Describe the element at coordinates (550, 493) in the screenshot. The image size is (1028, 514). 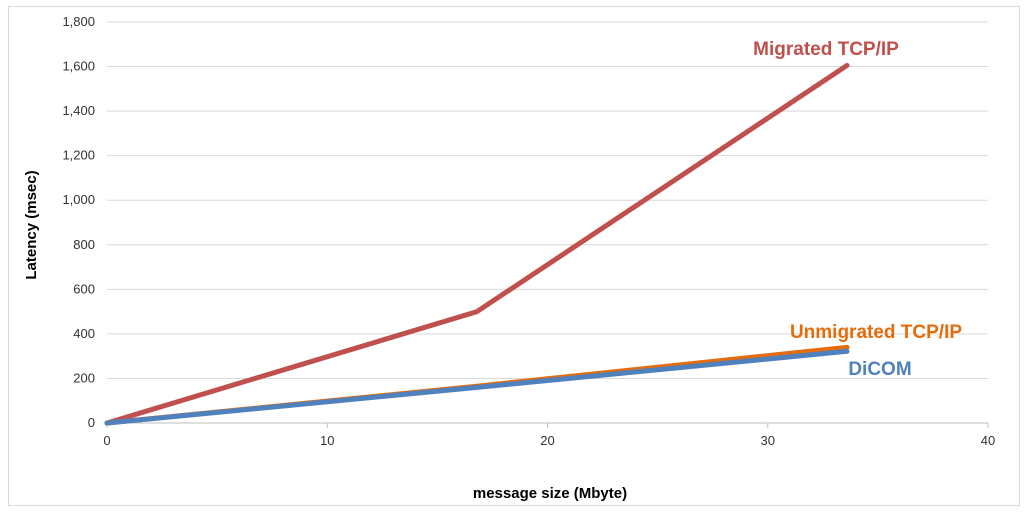
I see `x-axis-title: message size (Mbyte)` at that location.